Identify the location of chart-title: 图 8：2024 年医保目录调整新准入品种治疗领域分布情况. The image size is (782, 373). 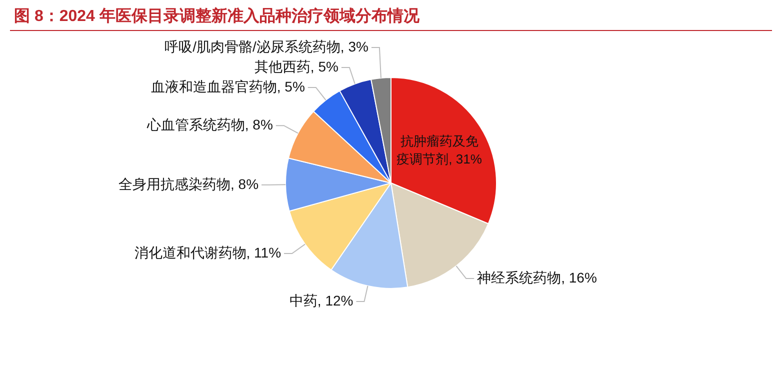
(217, 16).